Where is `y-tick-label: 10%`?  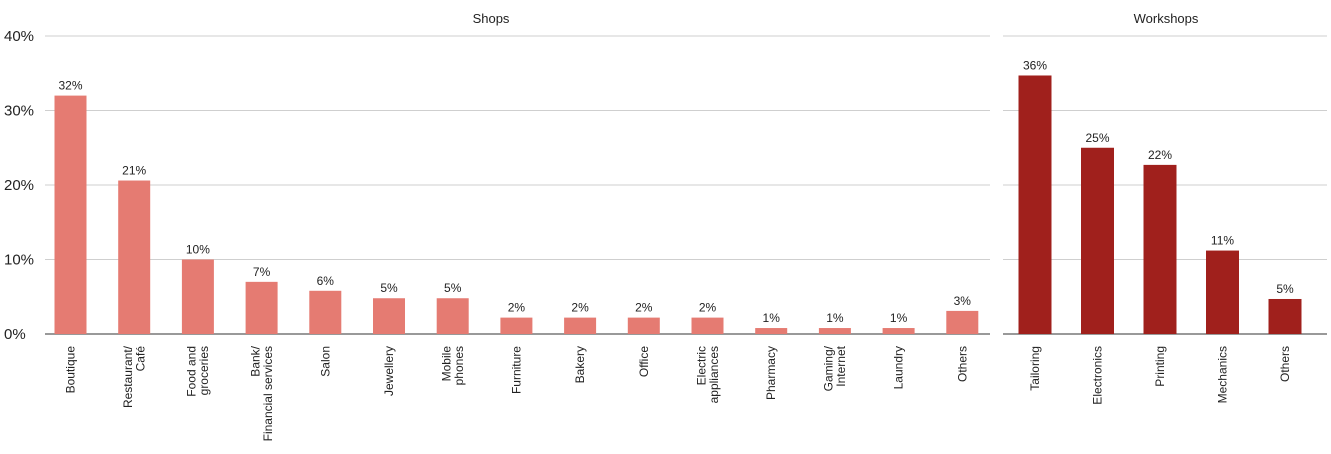
y-tick-label: 10% is located at coordinates (19, 260).